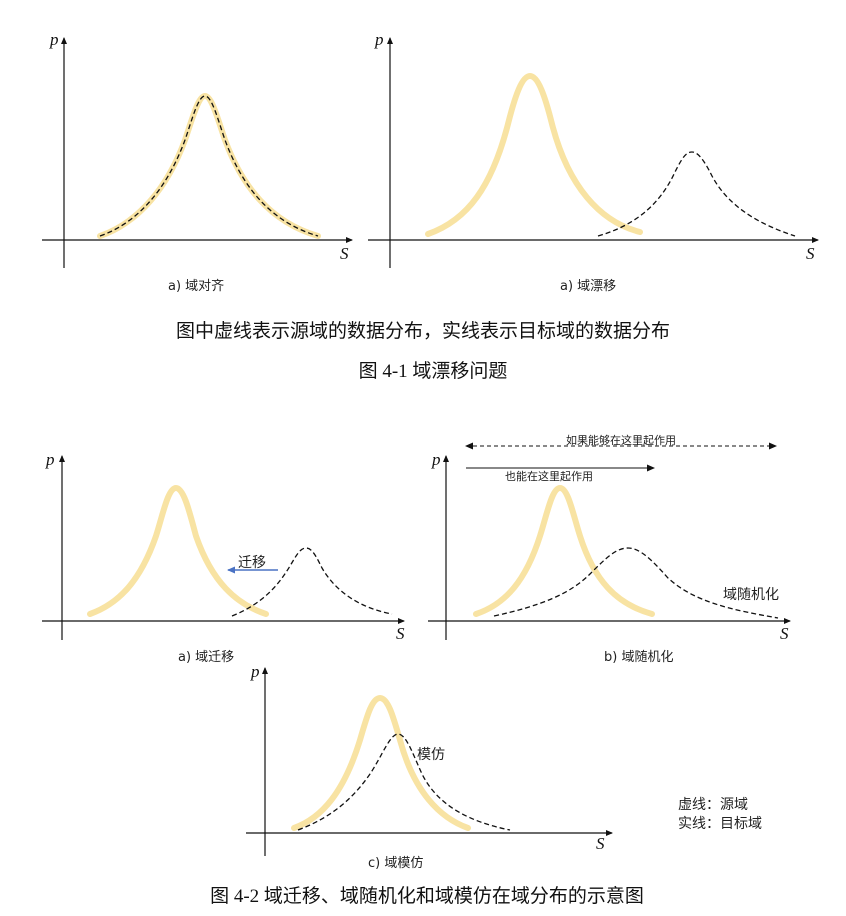 Image resolution: width=846 pixels, height=916 pixels. I want to click on fig2b-x-label: S, so click(784, 633).